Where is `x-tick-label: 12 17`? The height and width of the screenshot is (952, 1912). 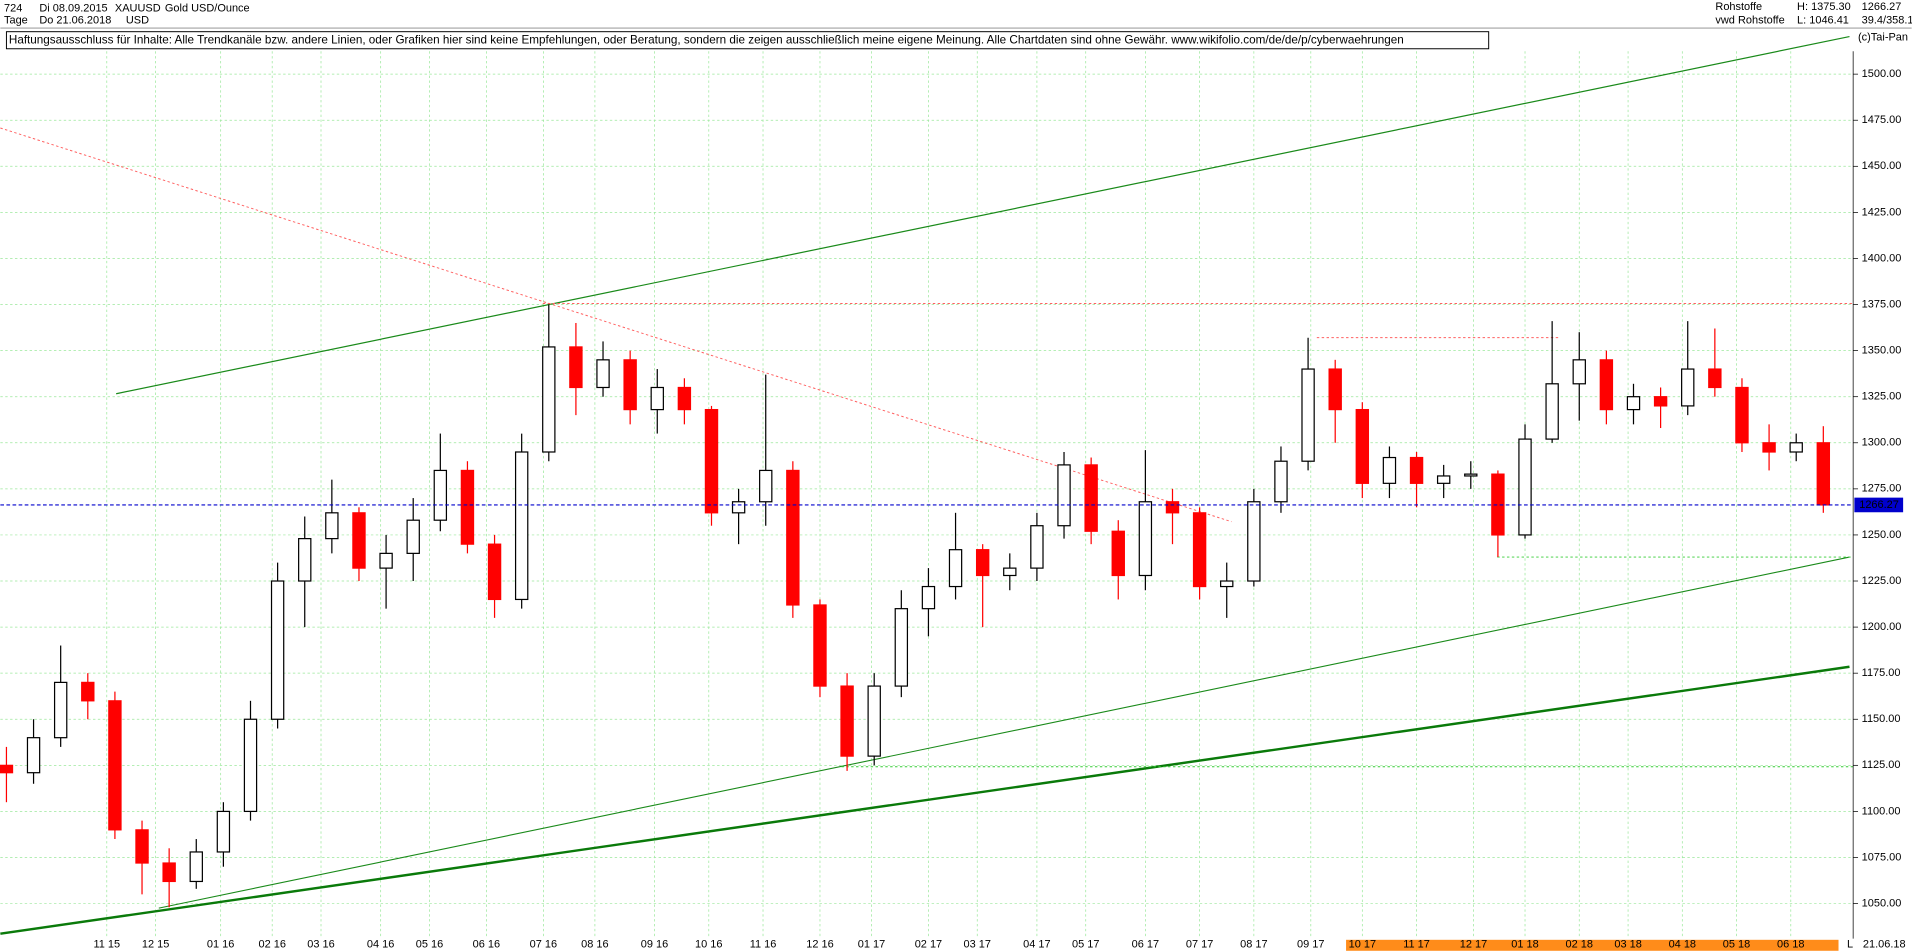
x-tick-label: 12 17 is located at coordinates (1473, 945).